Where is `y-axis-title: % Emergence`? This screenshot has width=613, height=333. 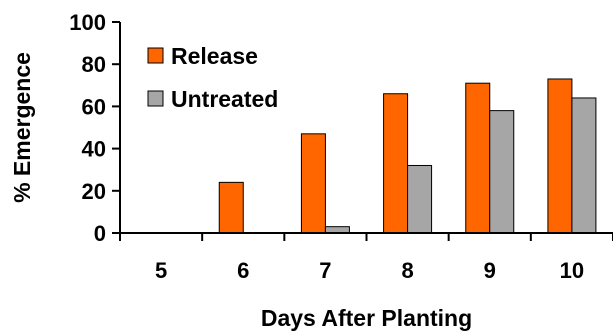 y-axis-title: % Emergence is located at coordinates (22, 127).